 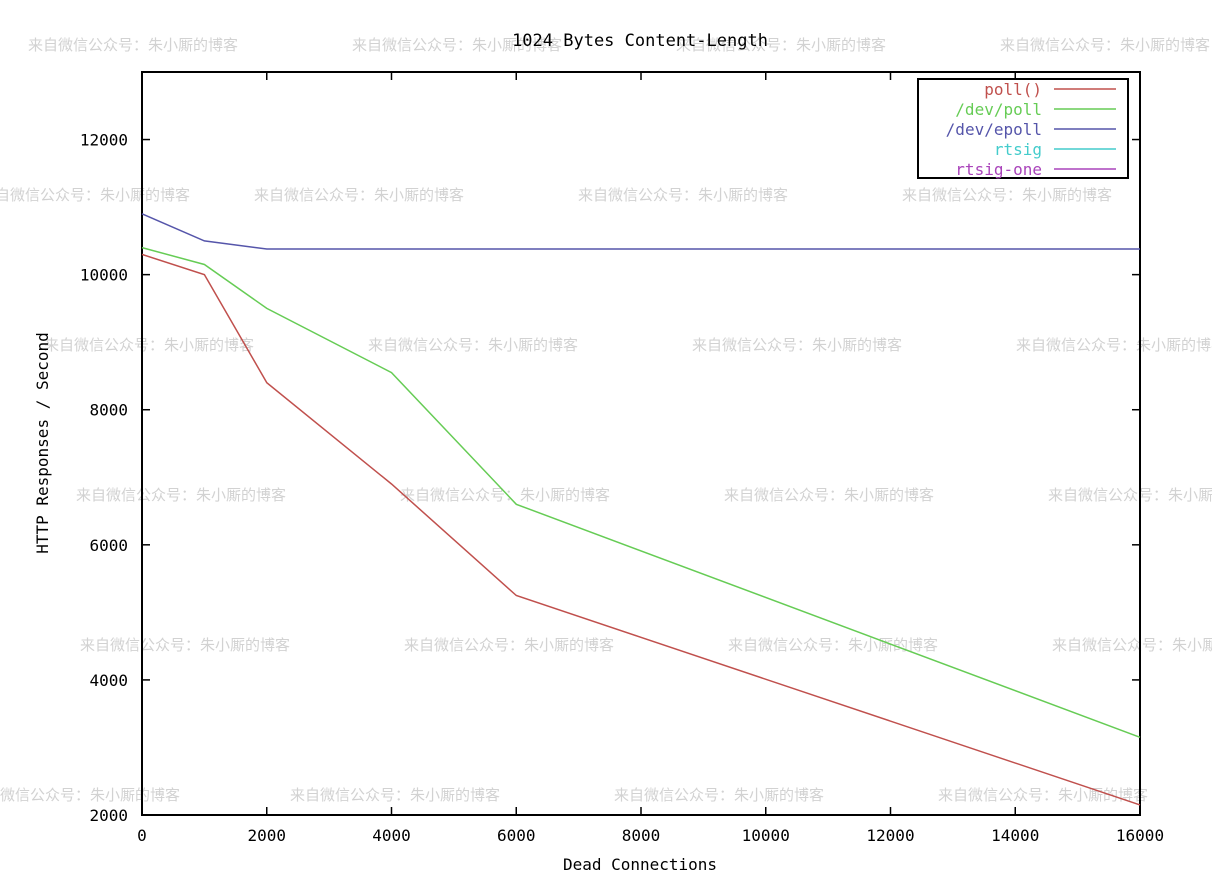 I want to click on x-tick-label: 14000, so click(x=1015, y=835).